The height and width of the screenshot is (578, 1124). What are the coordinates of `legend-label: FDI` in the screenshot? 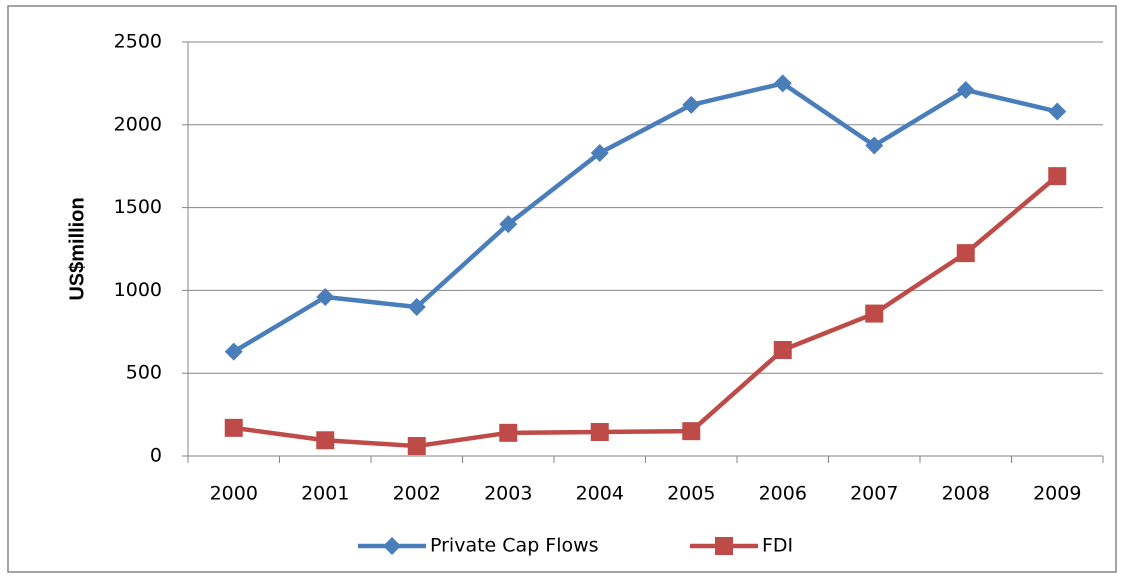 It's located at (777, 546).